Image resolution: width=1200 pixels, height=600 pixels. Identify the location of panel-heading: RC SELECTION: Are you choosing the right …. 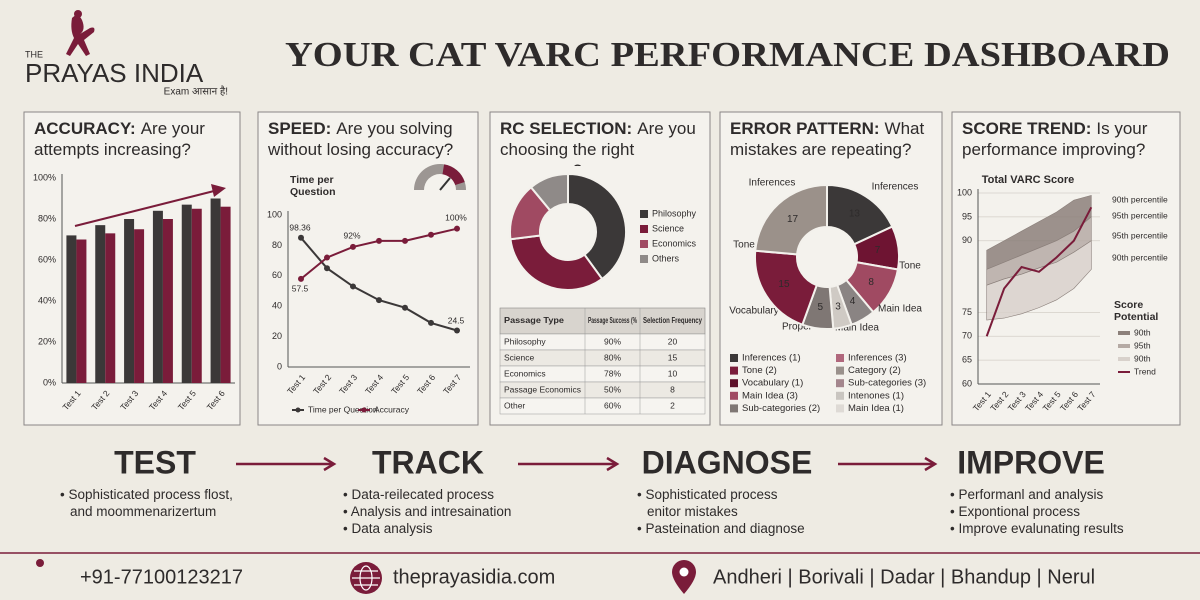
(603, 142).